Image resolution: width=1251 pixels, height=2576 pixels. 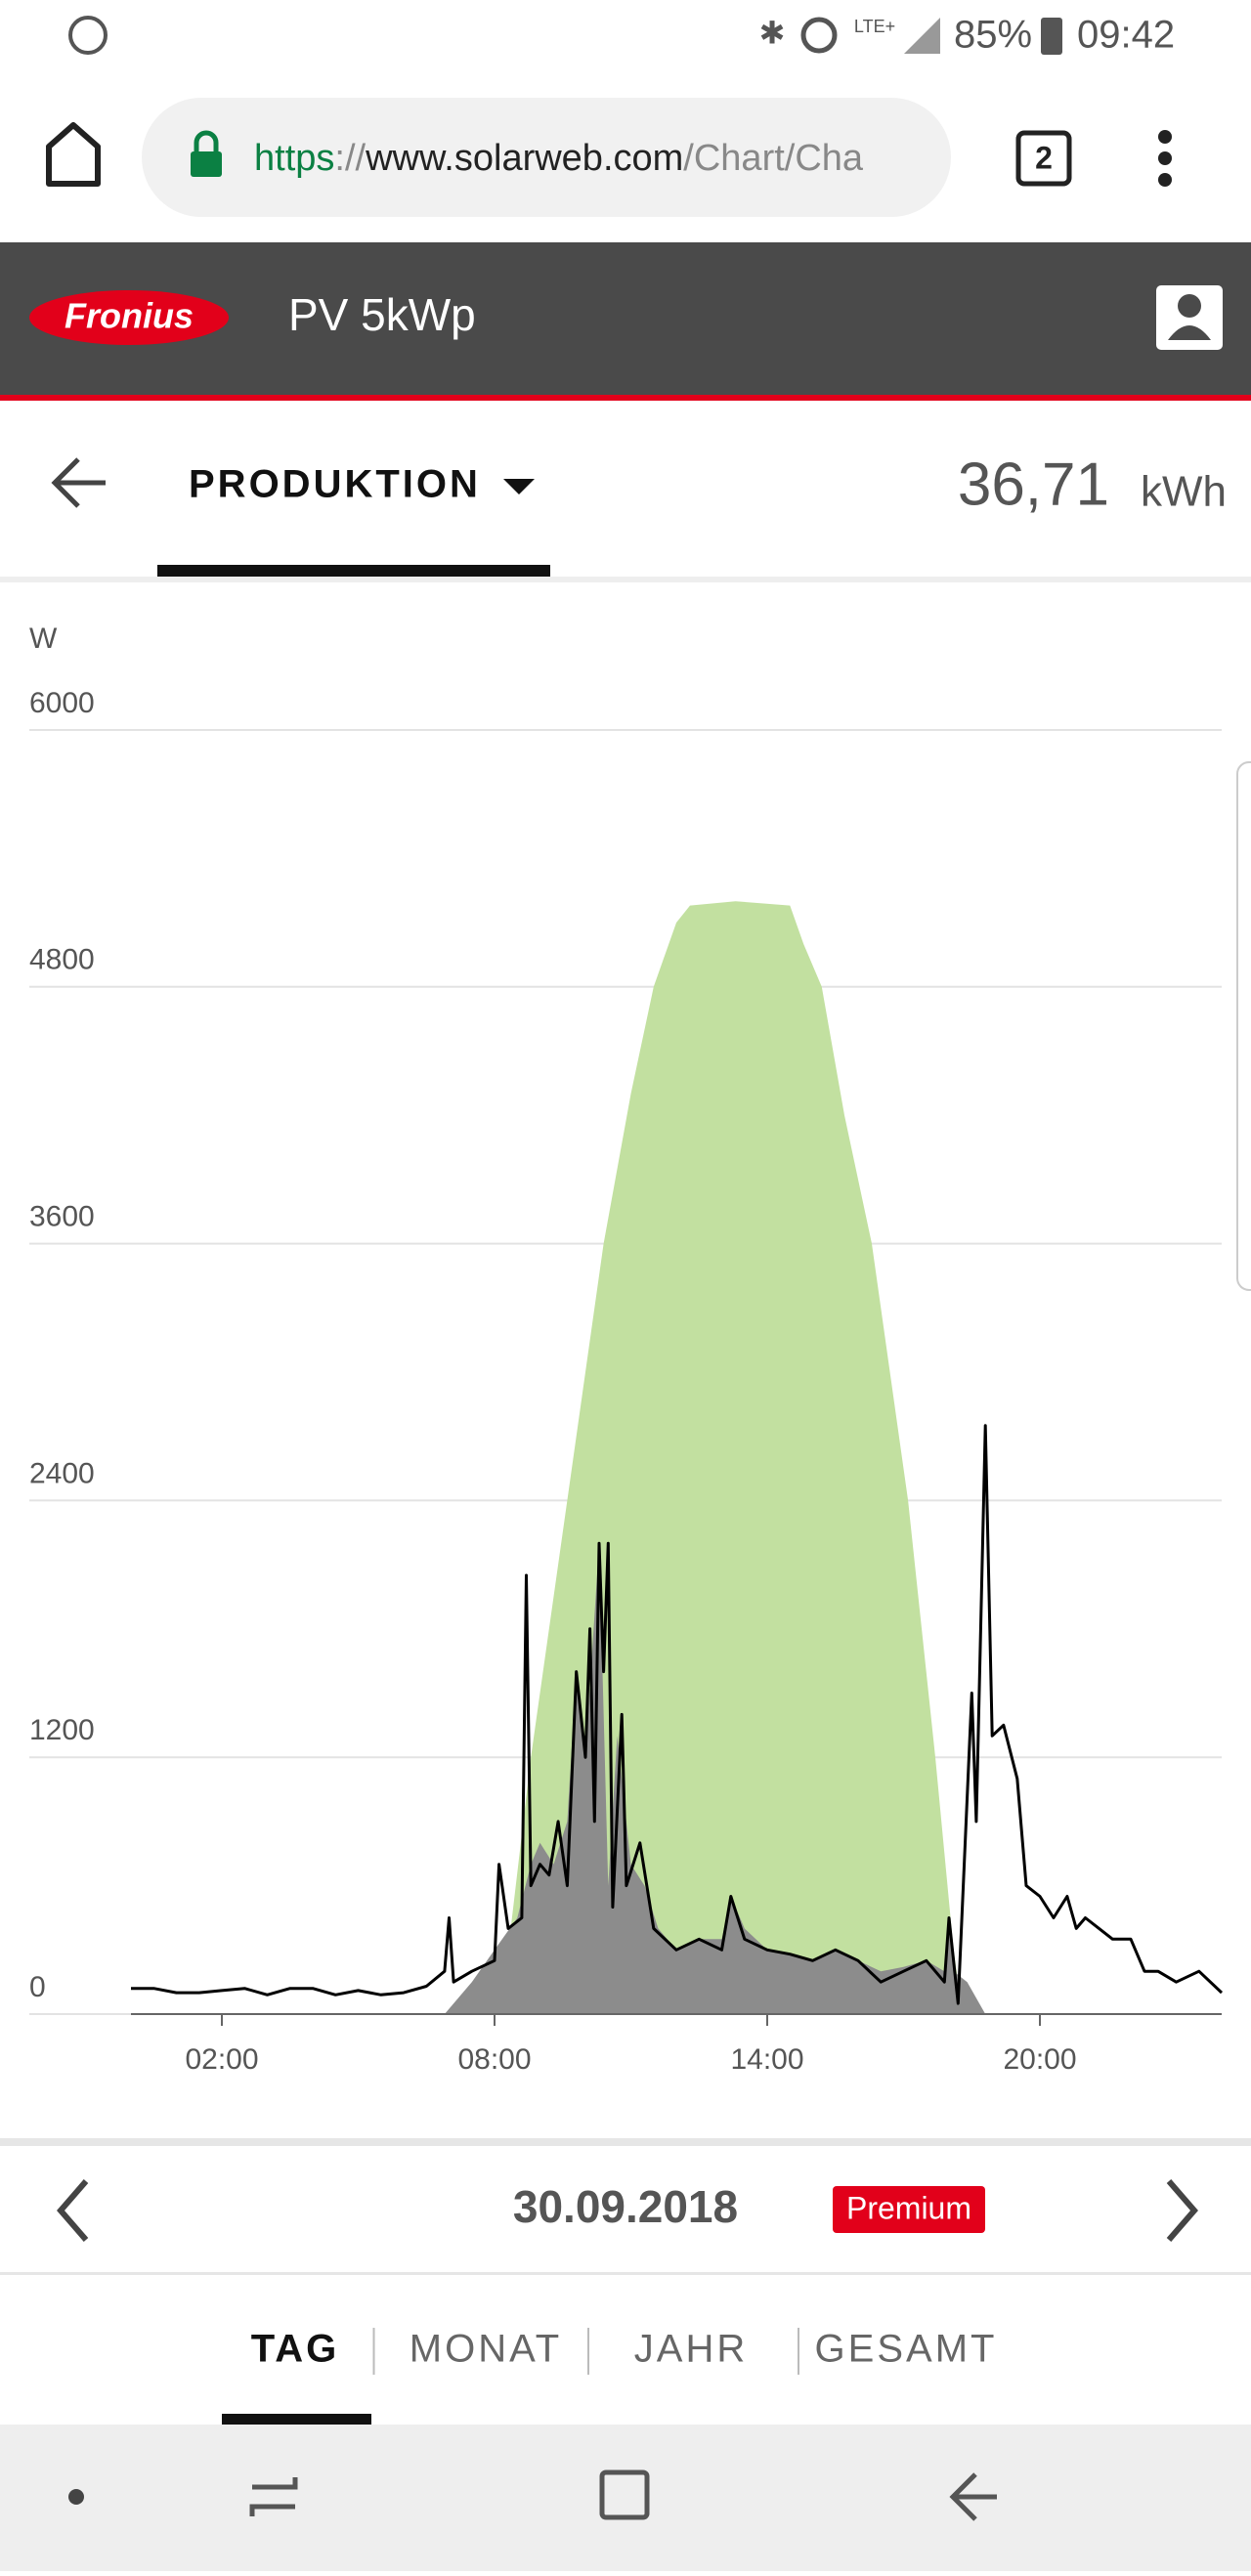 I want to click on back-button, so click(x=78, y=483).